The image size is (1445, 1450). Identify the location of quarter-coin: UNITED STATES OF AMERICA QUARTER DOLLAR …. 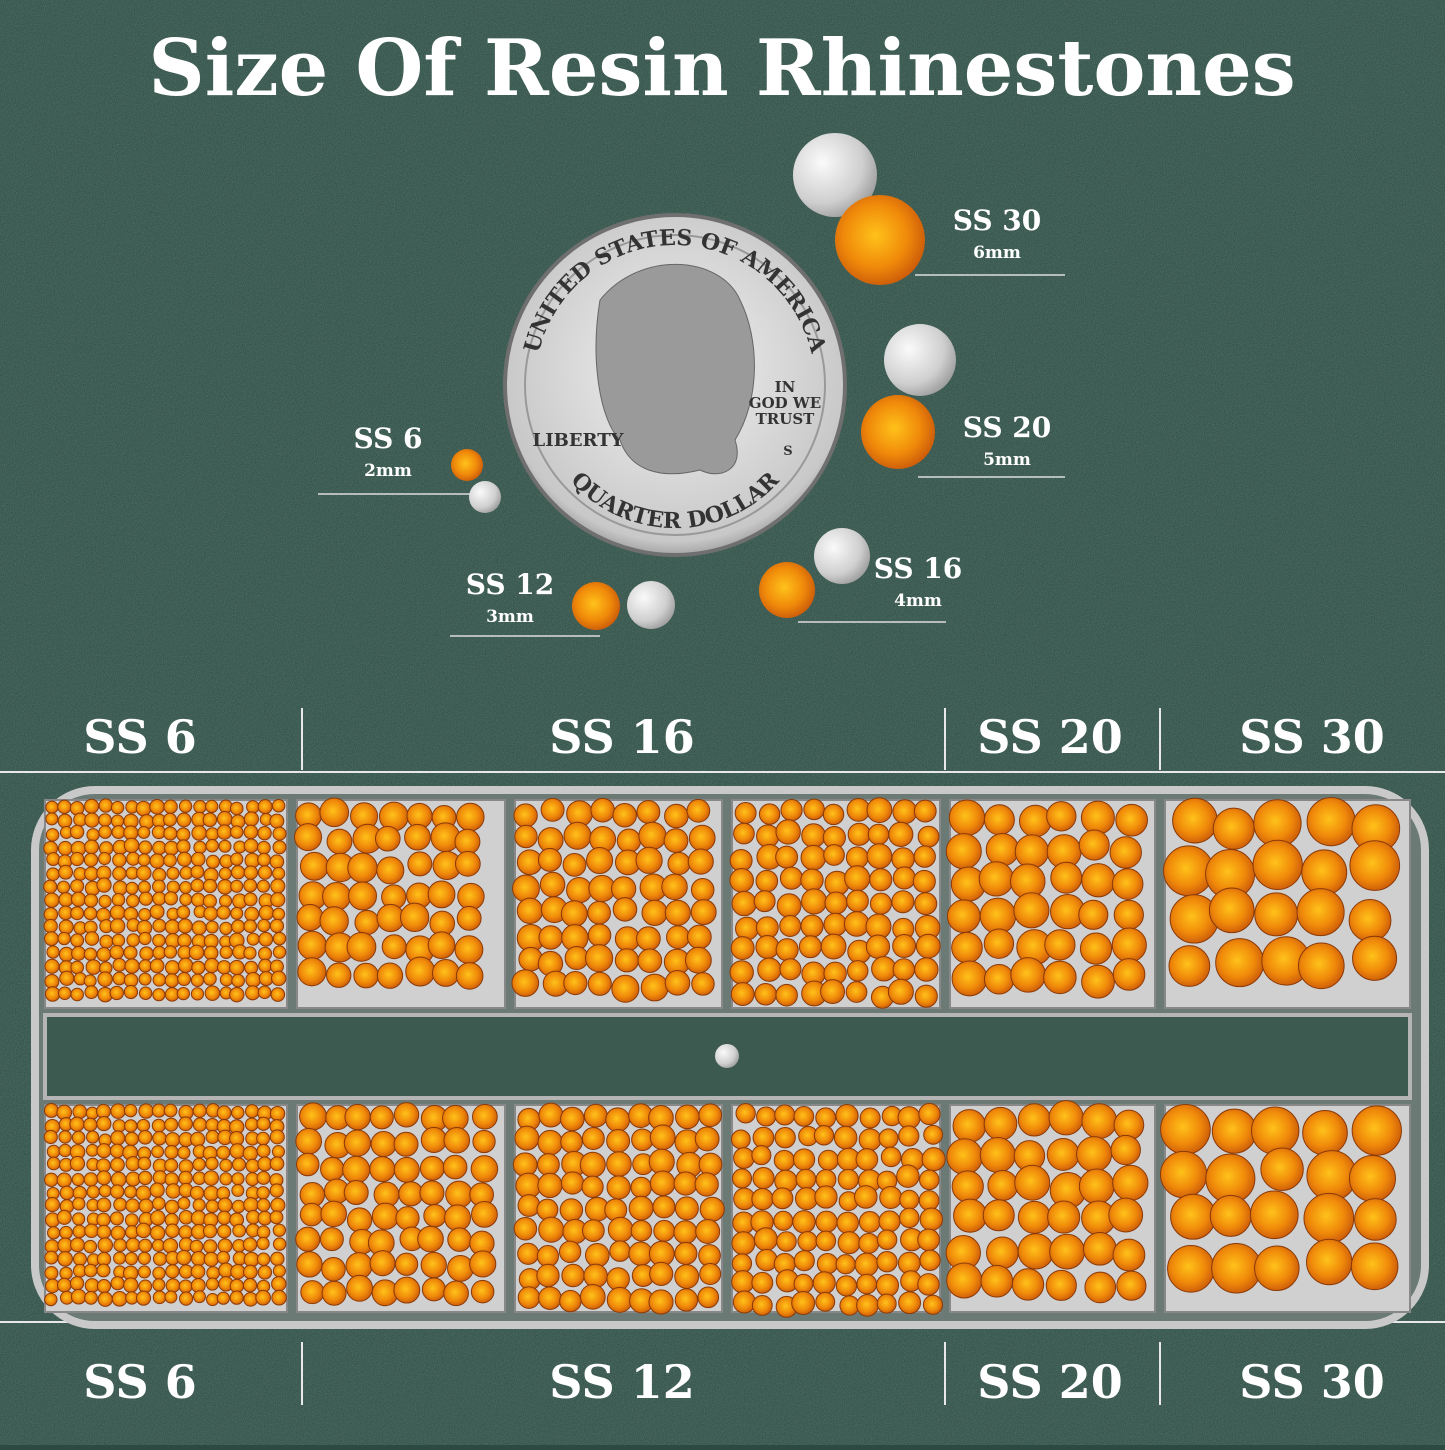
(675, 385).